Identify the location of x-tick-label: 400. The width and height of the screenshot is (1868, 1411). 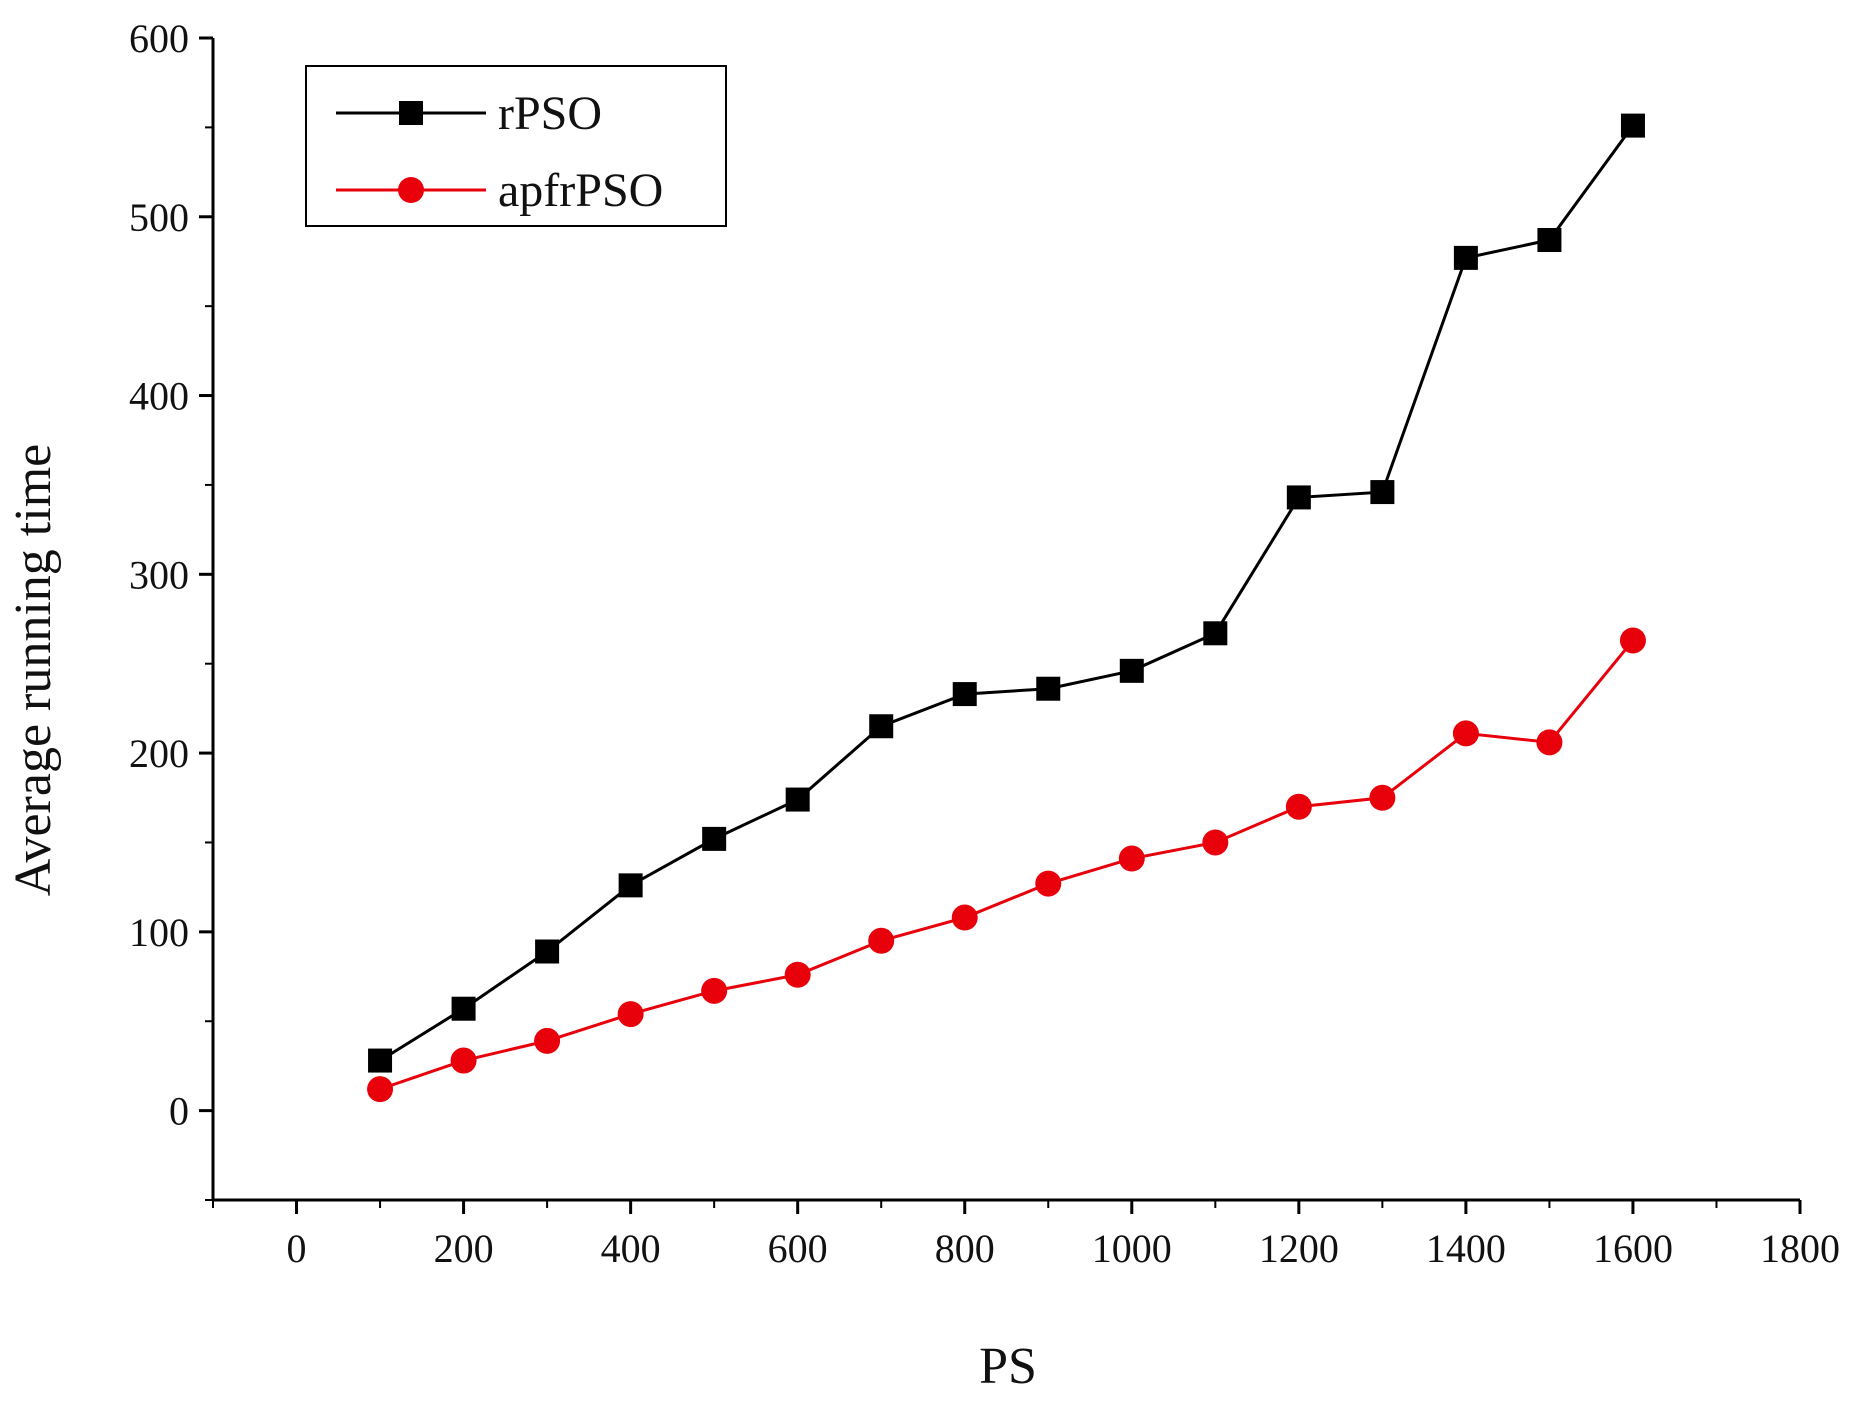
(631, 1248).